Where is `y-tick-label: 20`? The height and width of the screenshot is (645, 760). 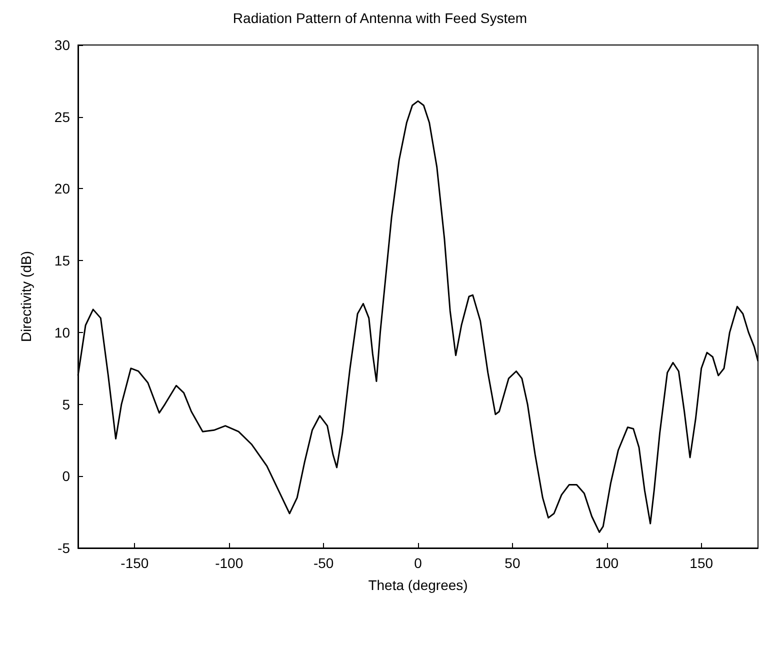
y-tick-label: 20 is located at coordinates (62, 188).